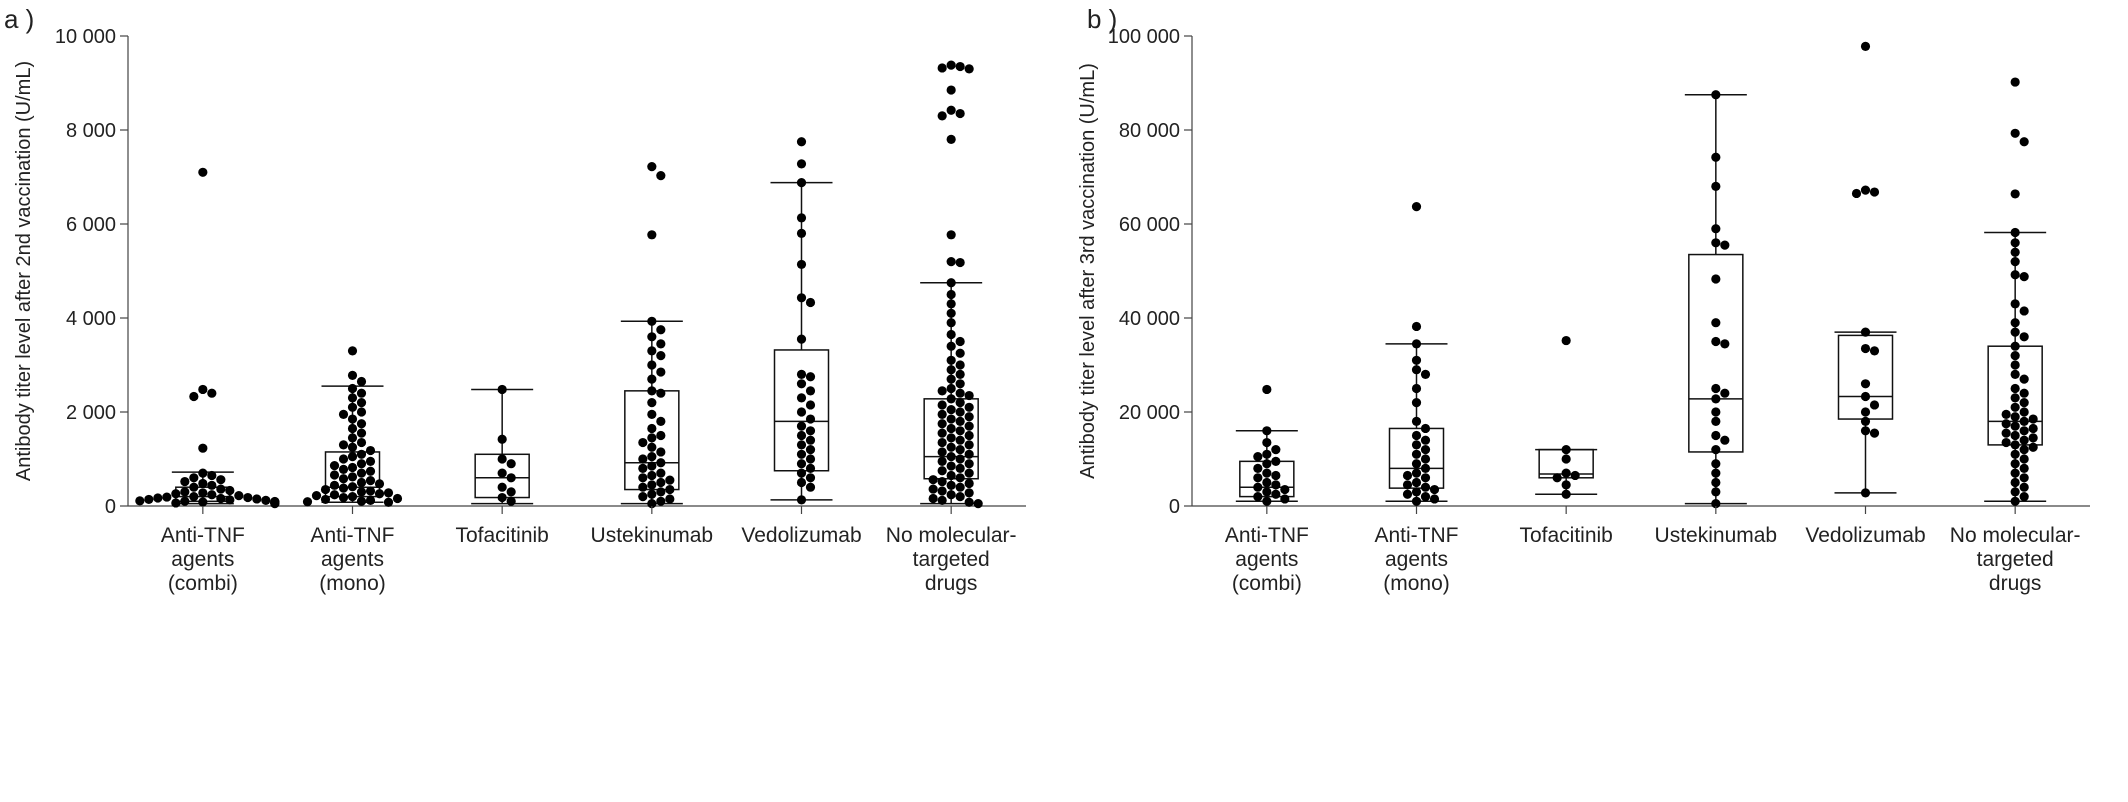 The image size is (2128, 802). I want to click on category-label: agents, so click(1416, 559).